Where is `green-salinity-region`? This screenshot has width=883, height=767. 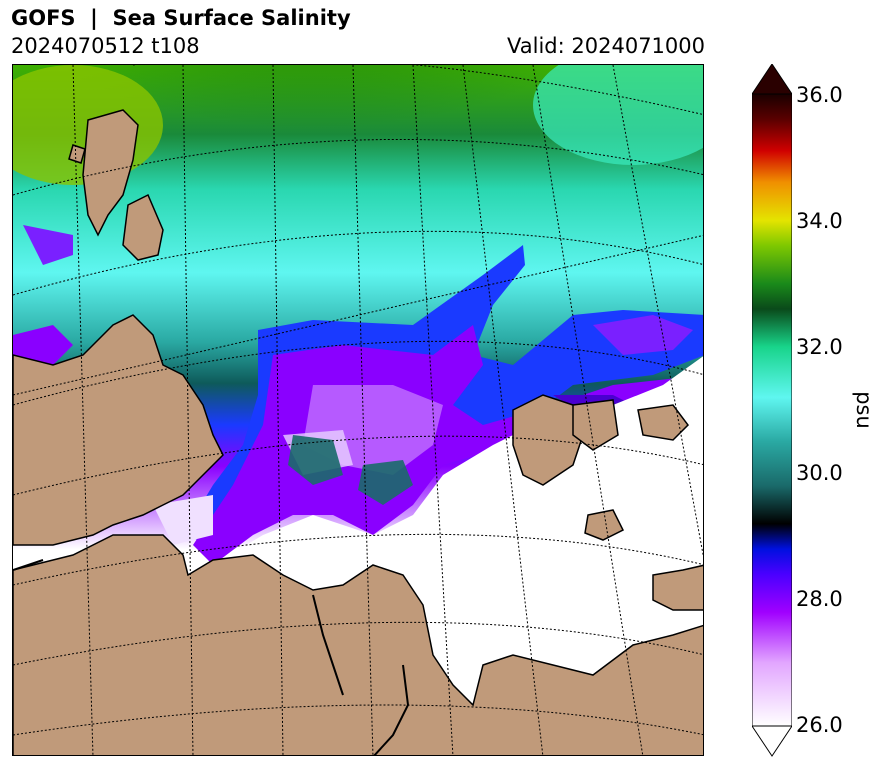
green-salinity-region is located at coordinates (313, 145).